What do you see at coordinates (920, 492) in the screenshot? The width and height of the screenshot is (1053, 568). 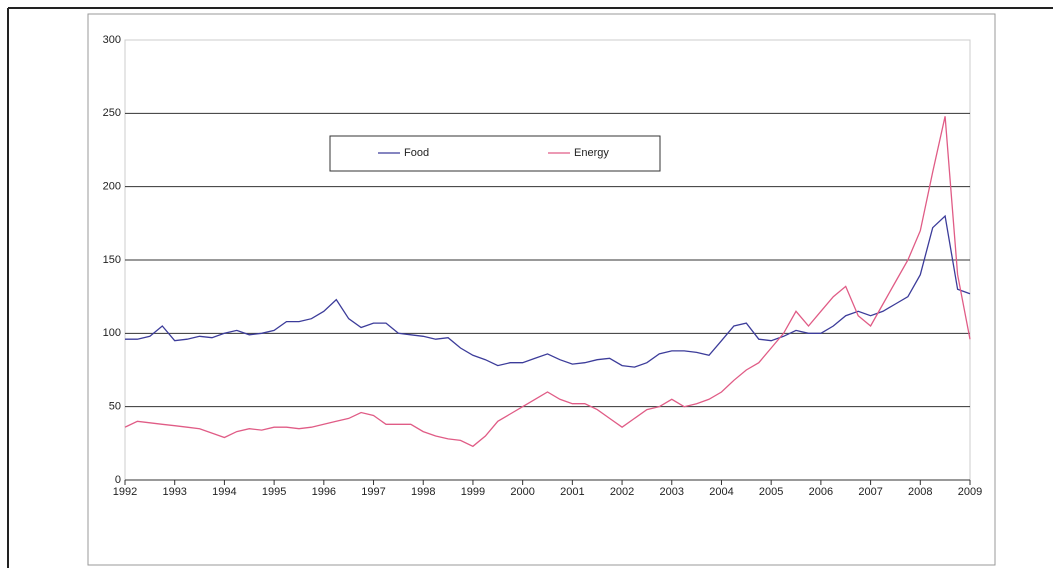 I see `x-tick-label: 2008` at bounding box center [920, 492].